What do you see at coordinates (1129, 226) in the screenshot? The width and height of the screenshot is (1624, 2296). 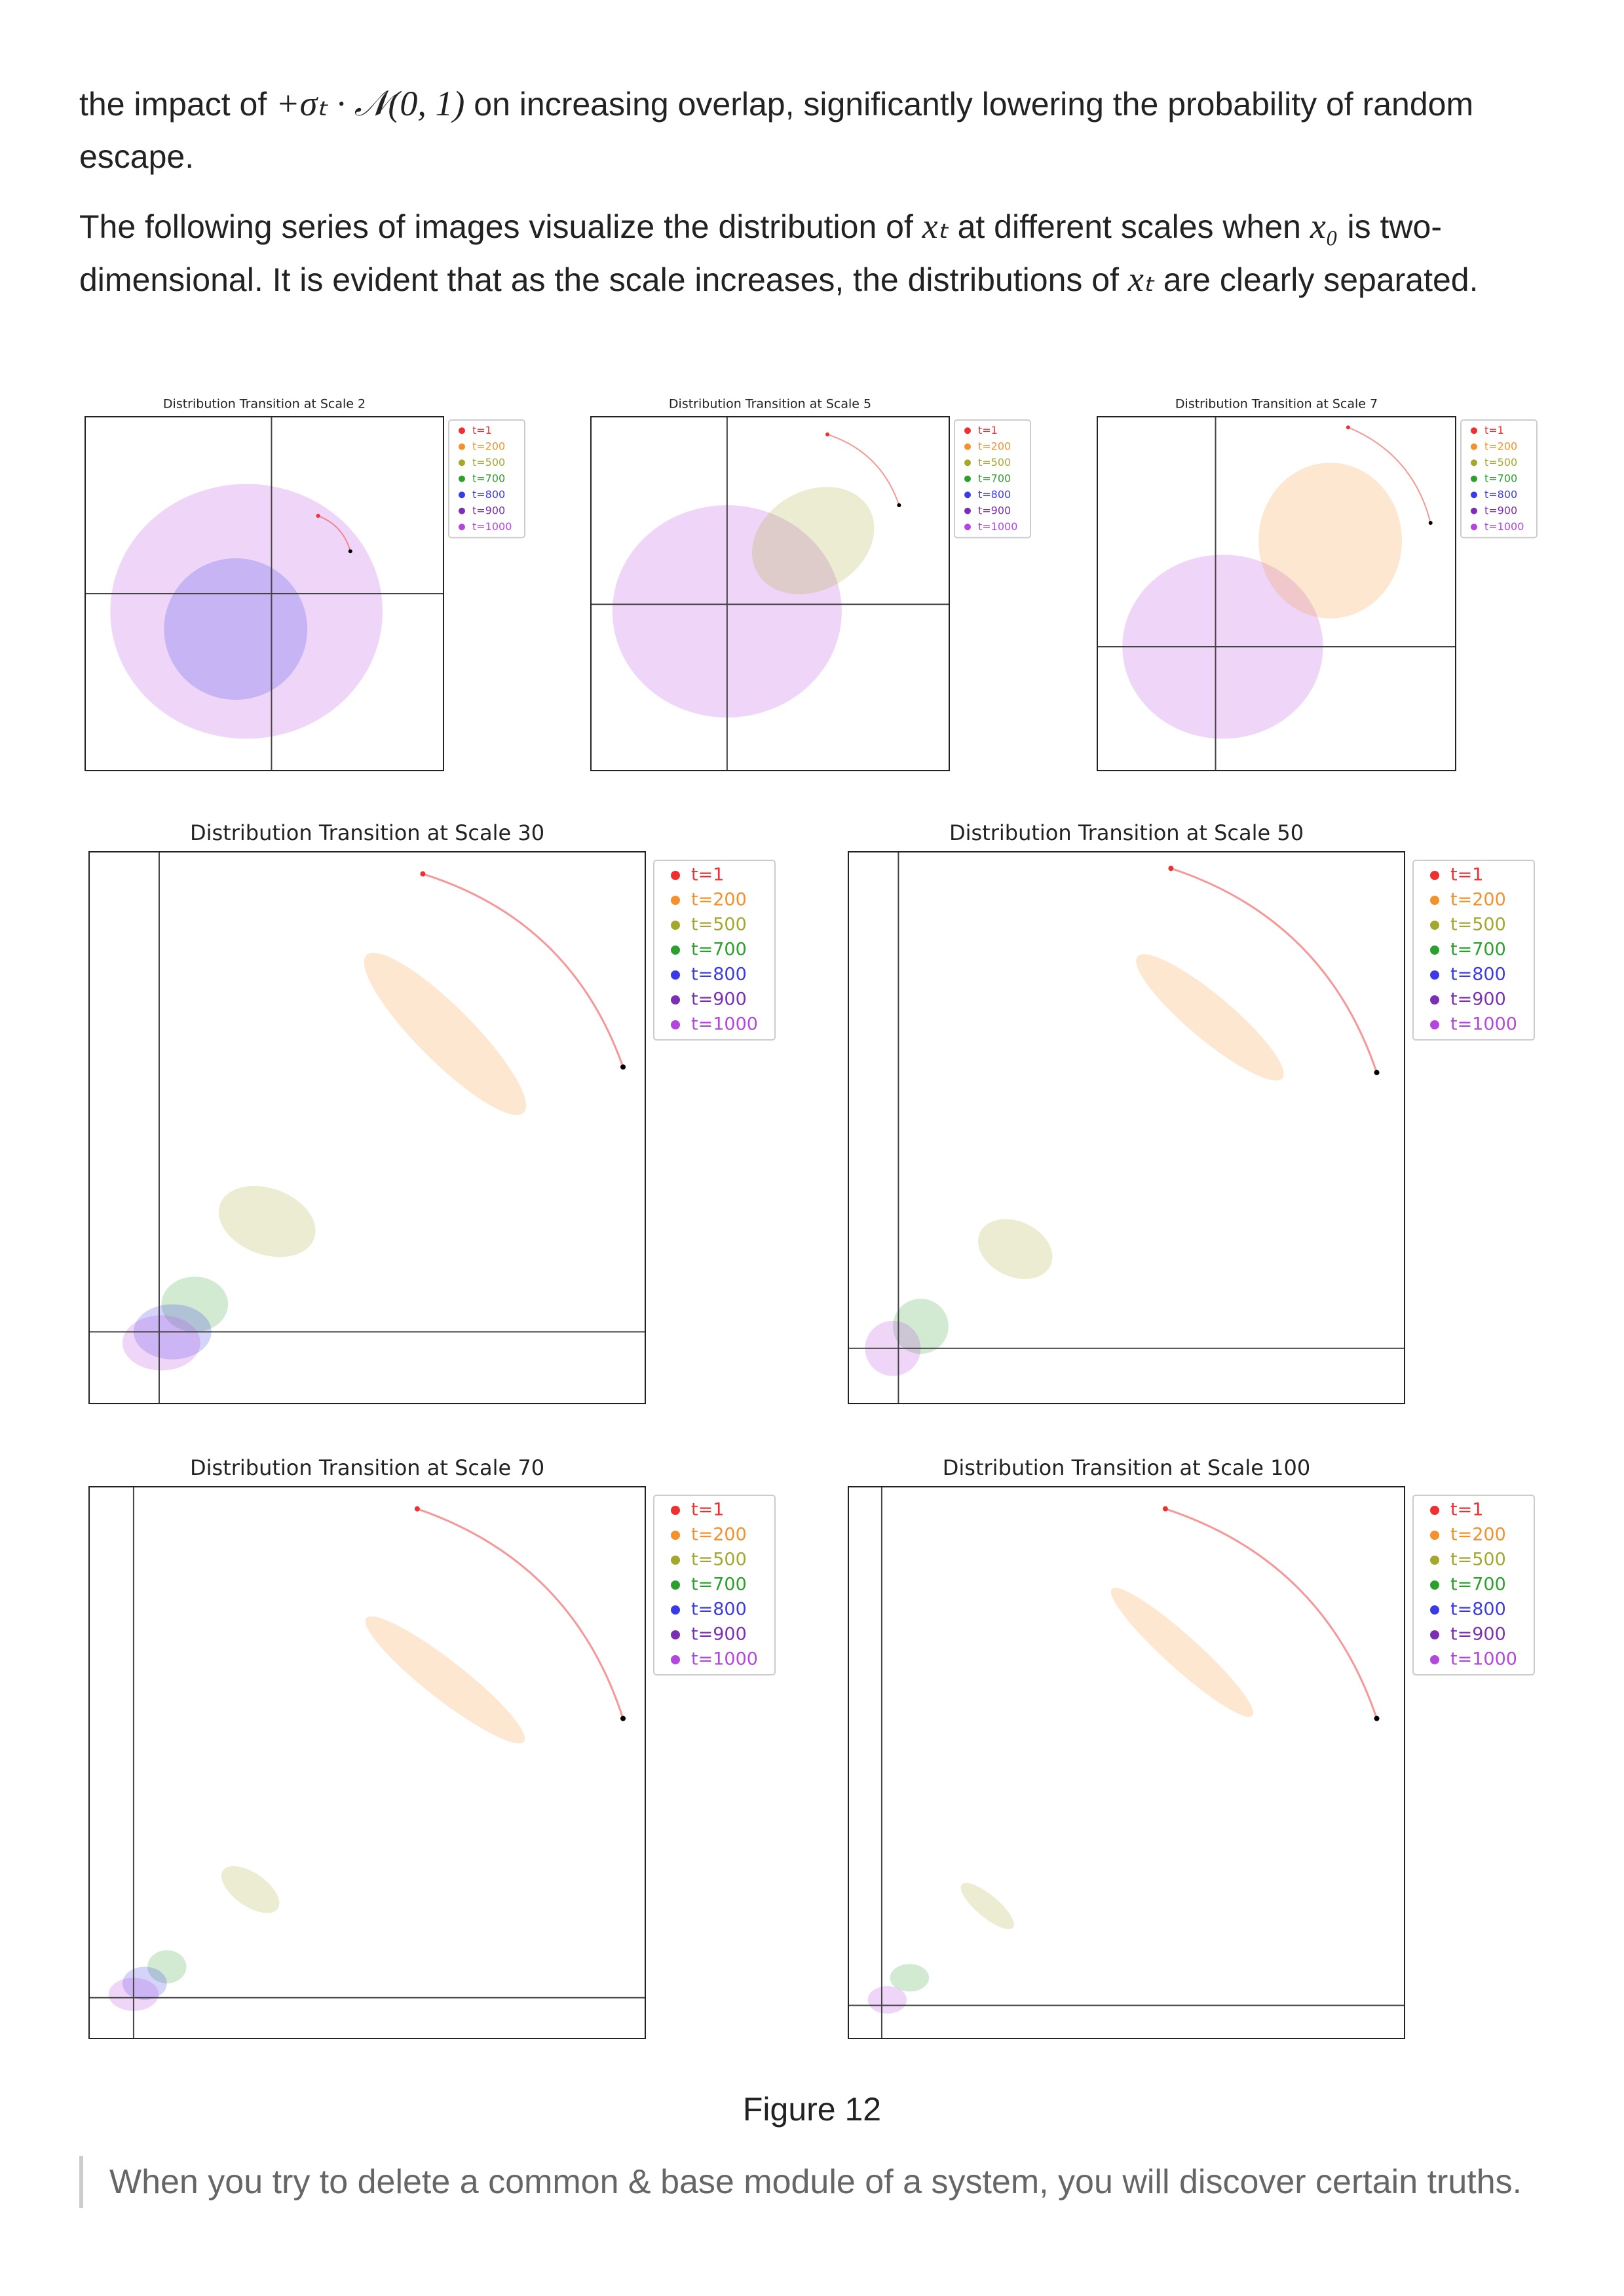 I see `text: at different scales when` at bounding box center [1129, 226].